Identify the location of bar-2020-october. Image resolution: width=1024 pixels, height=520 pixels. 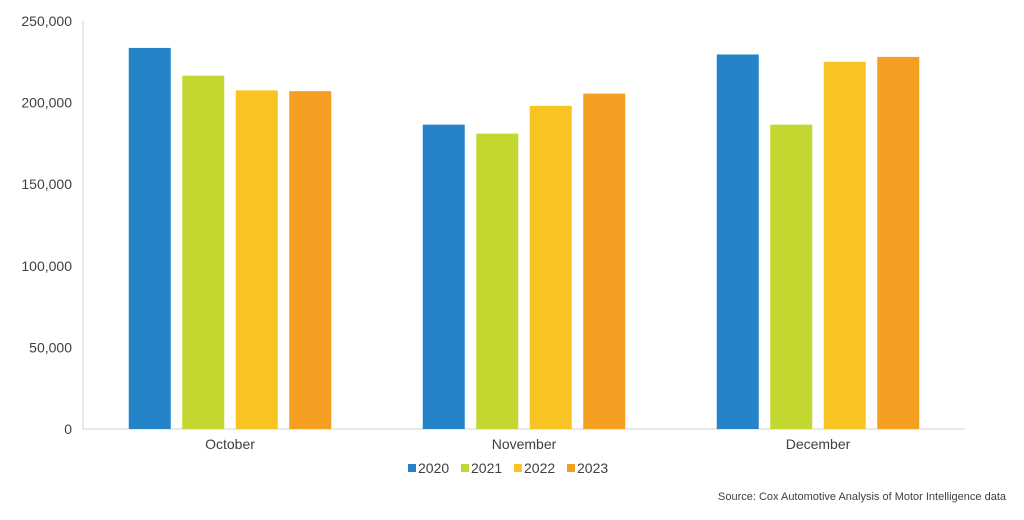
(149, 238).